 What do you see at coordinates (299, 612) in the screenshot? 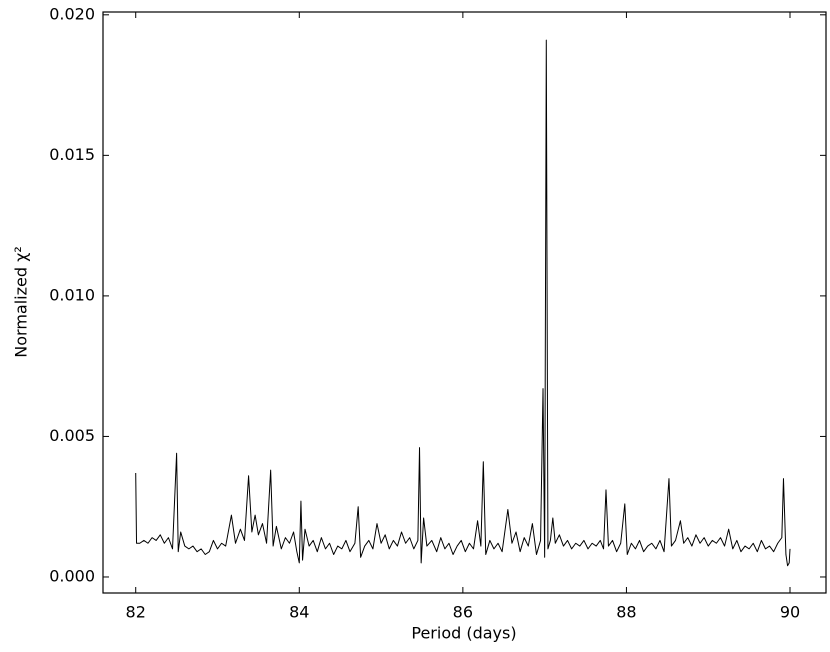
I see `x-tick-label: 84` at bounding box center [299, 612].